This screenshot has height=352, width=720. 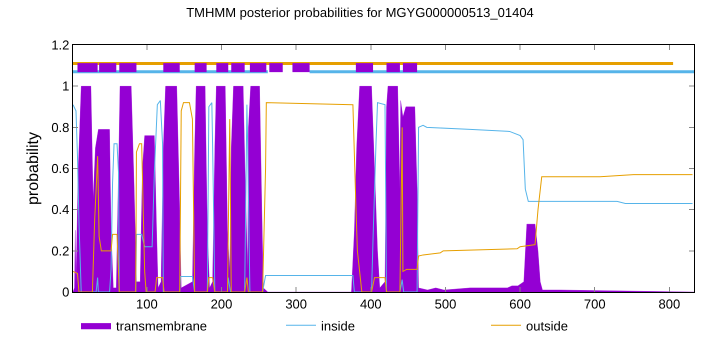 What do you see at coordinates (33, 168) in the screenshot?
I see `y-axis-title: probability` at bounding box center [33, 168].